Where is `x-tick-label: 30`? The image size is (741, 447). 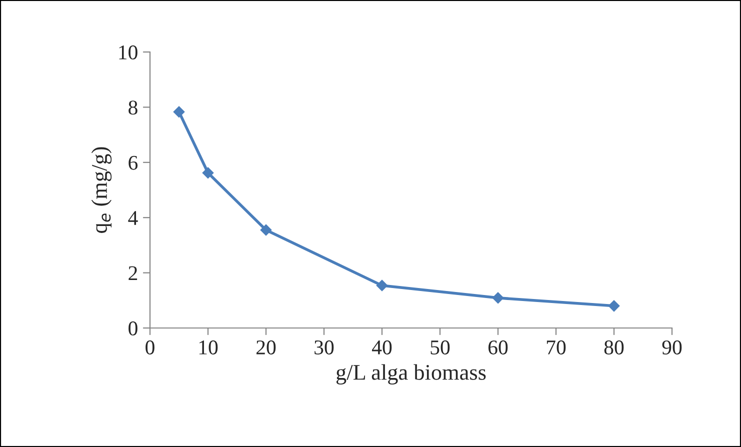
x-tick-label: 30 is located at coordinates (324, 347).